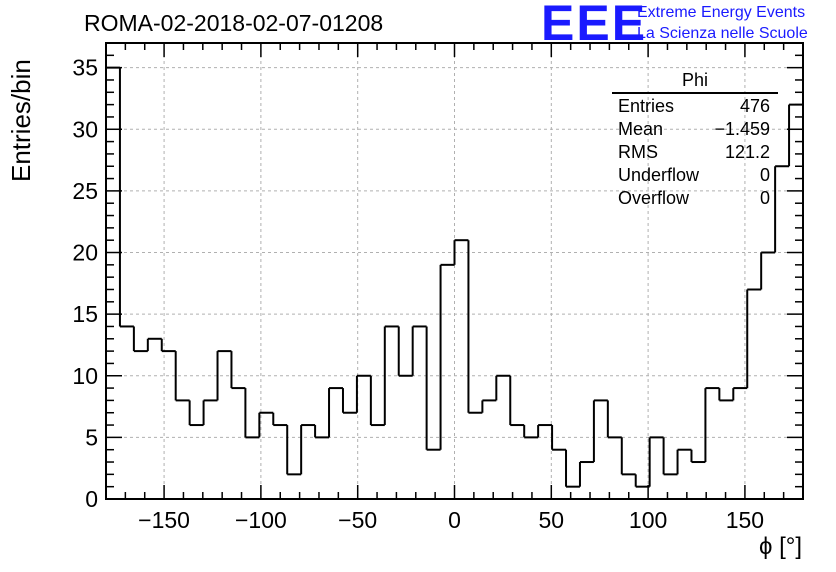 This screenshot has width=836, height=572. I want to click on y-tick-label: 25, so click(85, 191).